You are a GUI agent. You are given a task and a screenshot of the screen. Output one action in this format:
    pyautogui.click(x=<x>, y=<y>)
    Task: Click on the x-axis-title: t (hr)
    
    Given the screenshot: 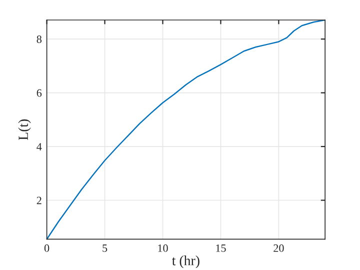 What is the action you would take?
    pyautogui.click(x=186, y=262)
    